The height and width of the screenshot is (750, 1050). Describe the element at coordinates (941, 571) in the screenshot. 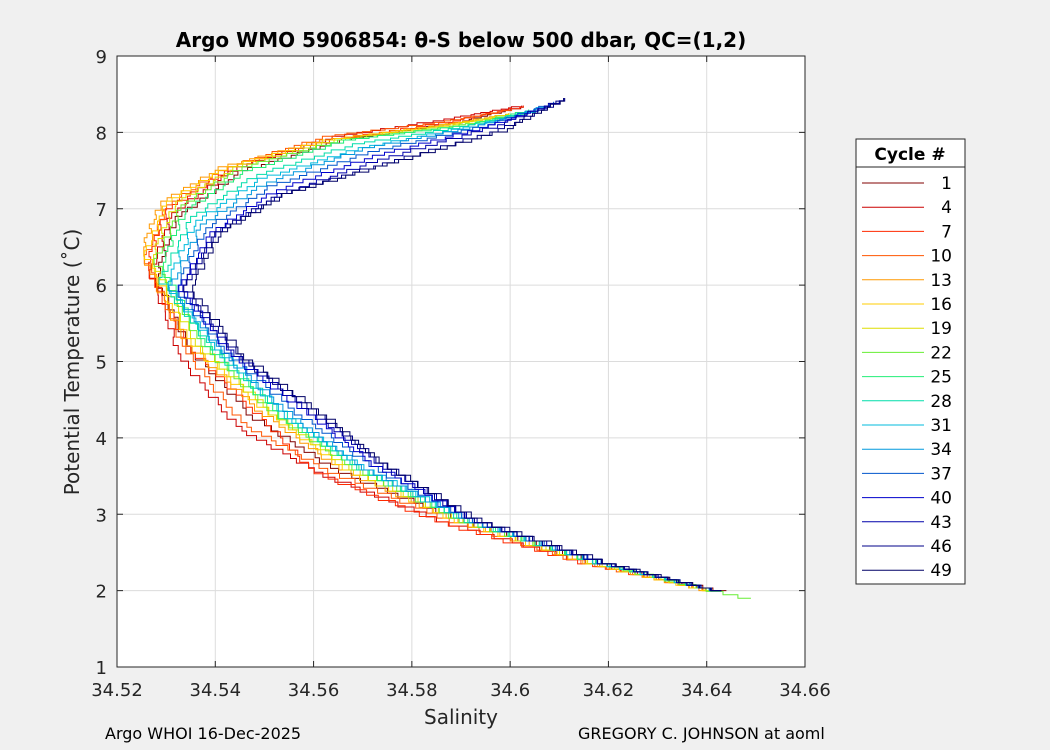

I see `legend-label-cycle-49: 49` at that location.